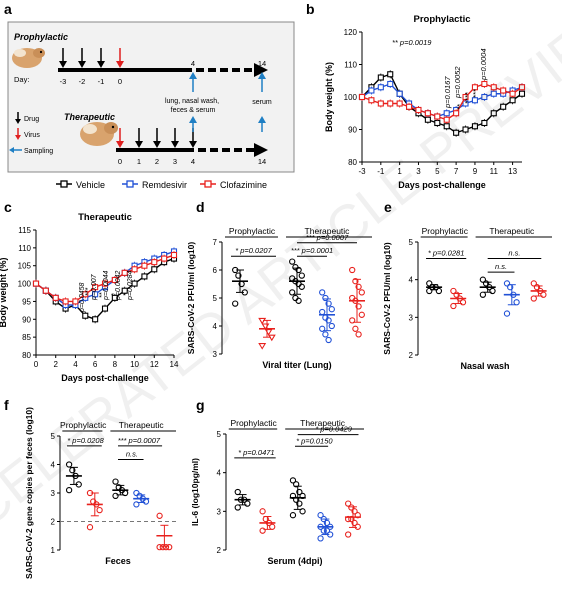 This screenshot has height=605, width=562. Describe the element at coordinates (411, 355) in the screenshot. I see `y-tick-label: 2` at that location.